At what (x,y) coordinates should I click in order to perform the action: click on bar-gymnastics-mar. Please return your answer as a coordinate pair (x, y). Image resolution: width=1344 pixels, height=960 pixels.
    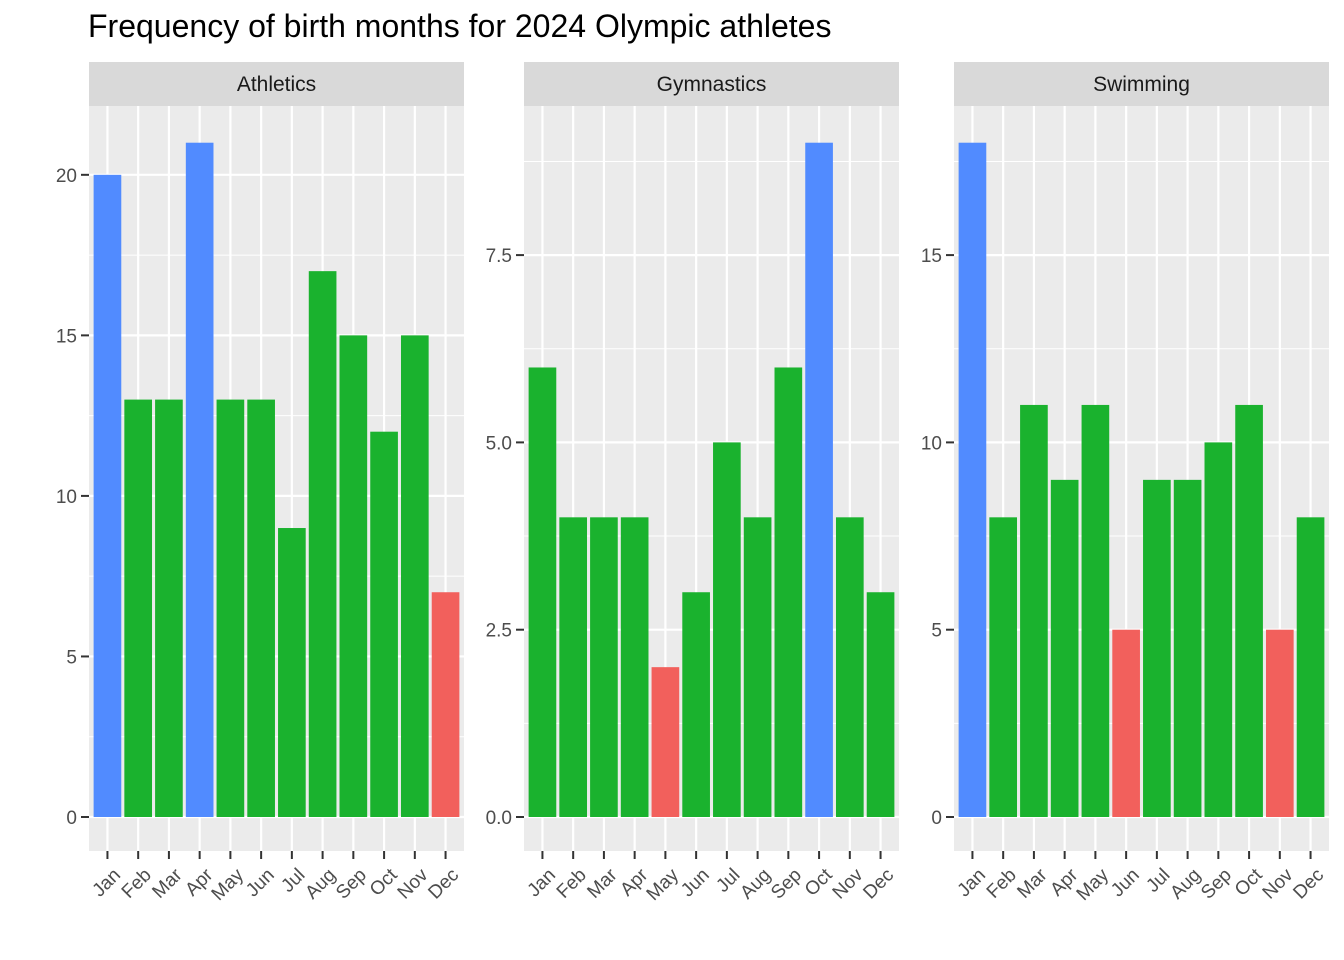
    Looking at the image, I should click on (604, 667).